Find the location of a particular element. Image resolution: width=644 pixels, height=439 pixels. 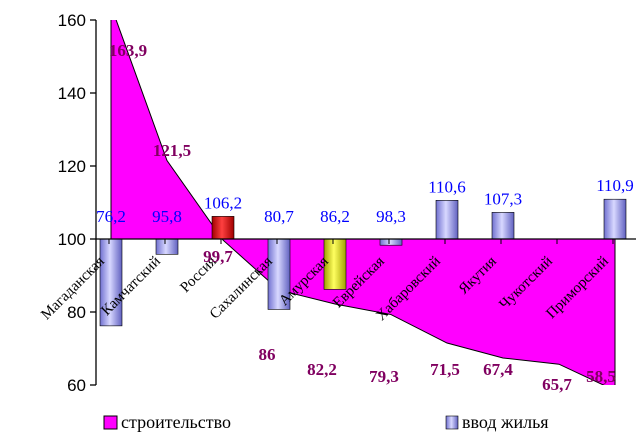

y-tick-label: 80 is located at coordinates (76, 312).